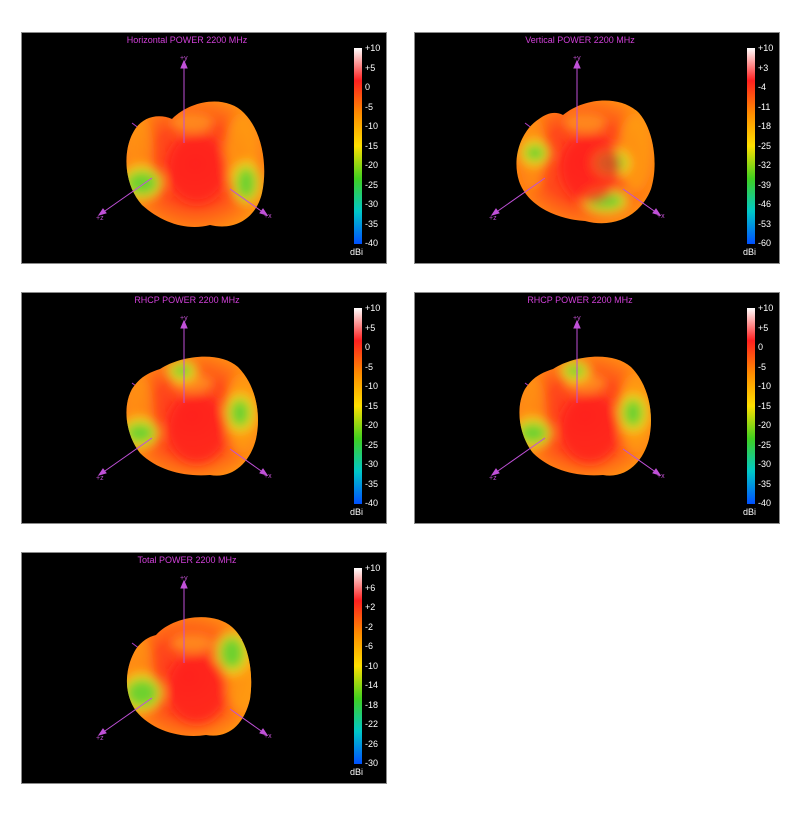 Image resolution: width=800 pixels, height=816 pixels. I want to click on scale-tick-label: -46, so click(765, 204).